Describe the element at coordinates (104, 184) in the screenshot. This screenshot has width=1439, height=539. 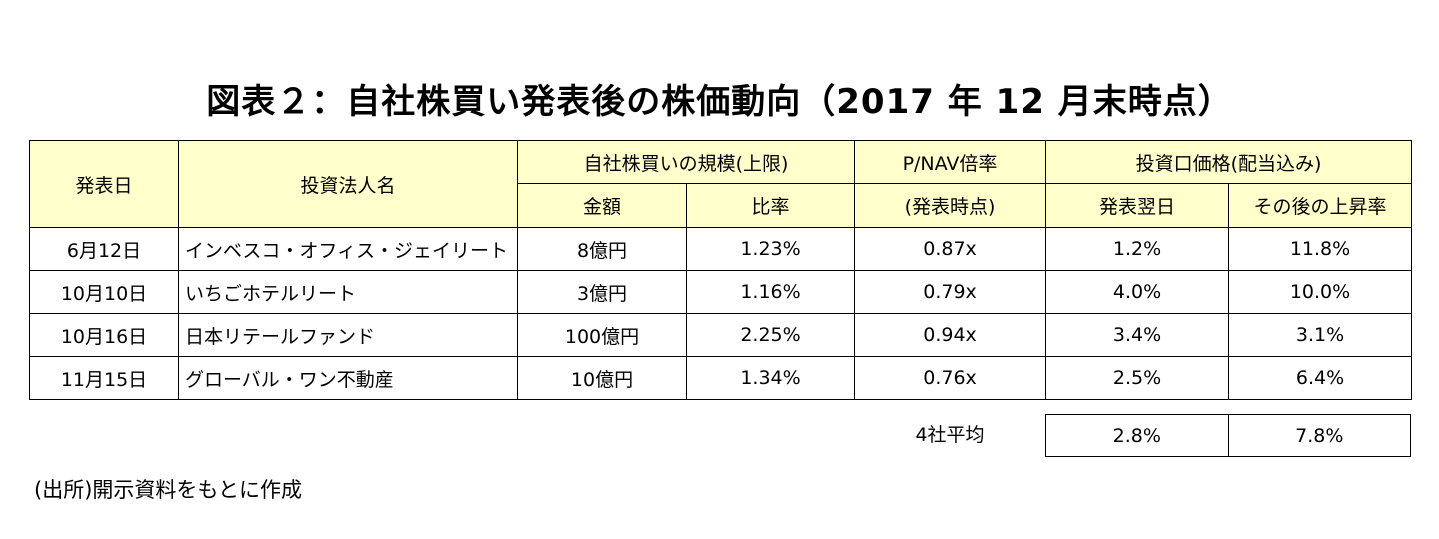
I see `header-date: 発表日` at that location.